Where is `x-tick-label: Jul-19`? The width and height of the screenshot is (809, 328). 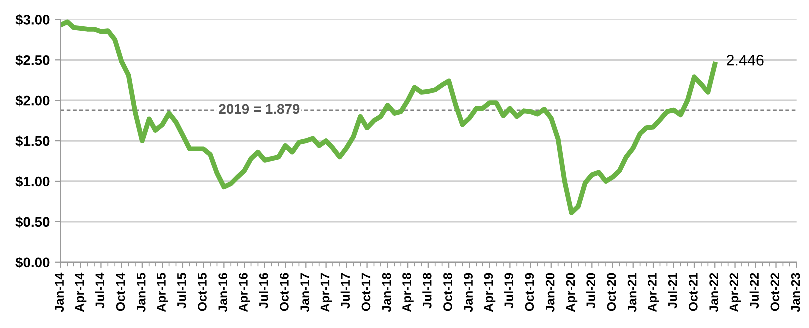 x-tick-label: Jul-19 is located at coordinates (509, 291).